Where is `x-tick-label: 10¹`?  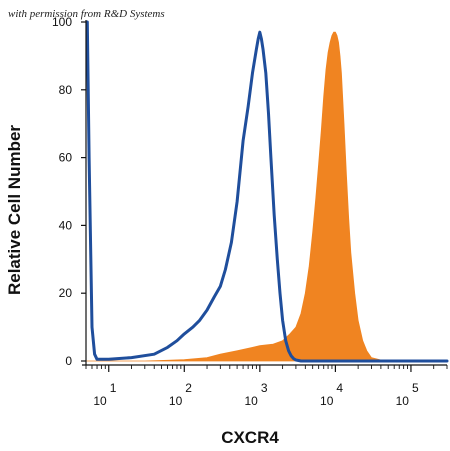 x-tick-label: 10¹ is located at coordinates (104, 394).